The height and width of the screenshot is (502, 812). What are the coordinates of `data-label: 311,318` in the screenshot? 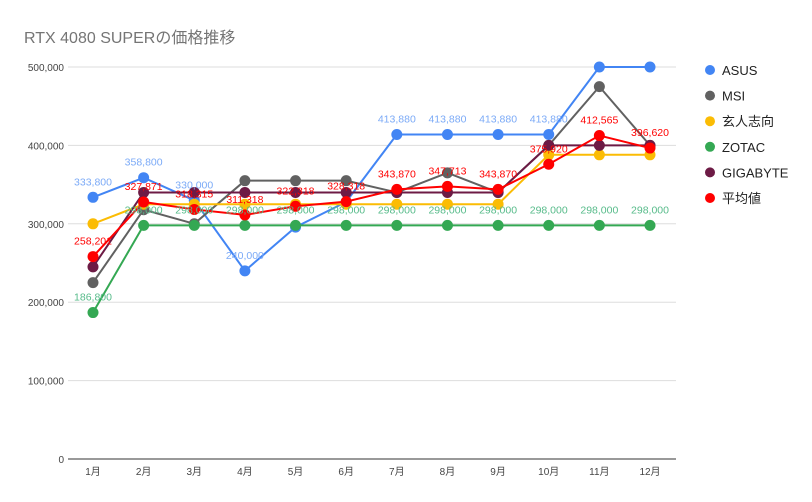 It's located at (244, 200).